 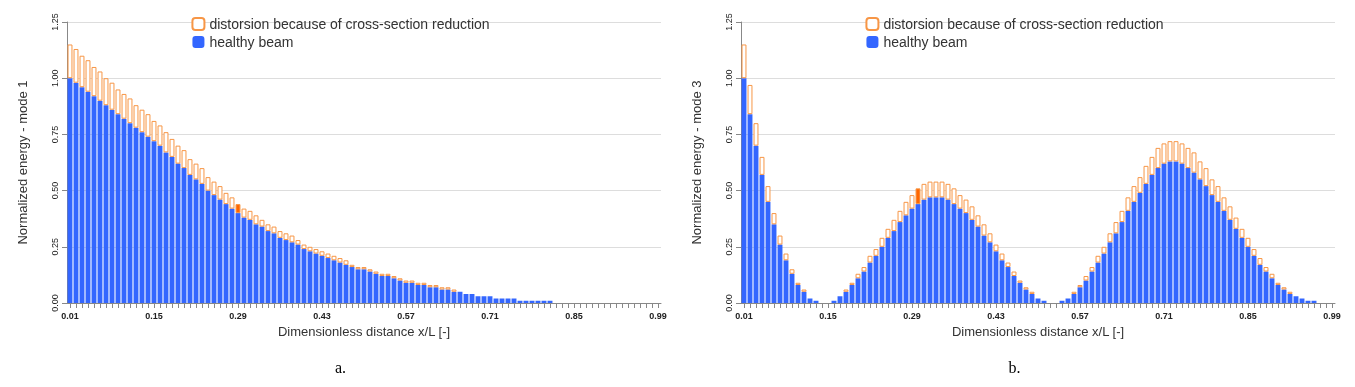 I want to click on y-axis-title: Normalized energy - mode 3, so click(x=696, y=162).